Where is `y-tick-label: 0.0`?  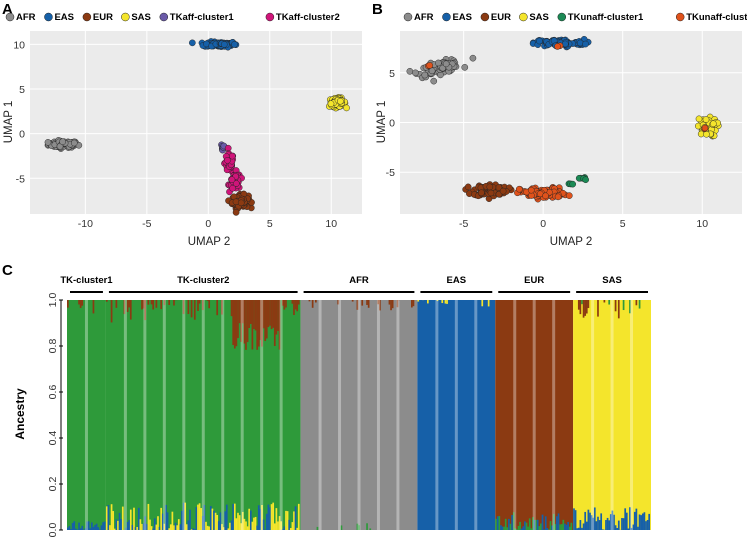
y-tick-label: 0.0 is located at coordinates (53, 530).